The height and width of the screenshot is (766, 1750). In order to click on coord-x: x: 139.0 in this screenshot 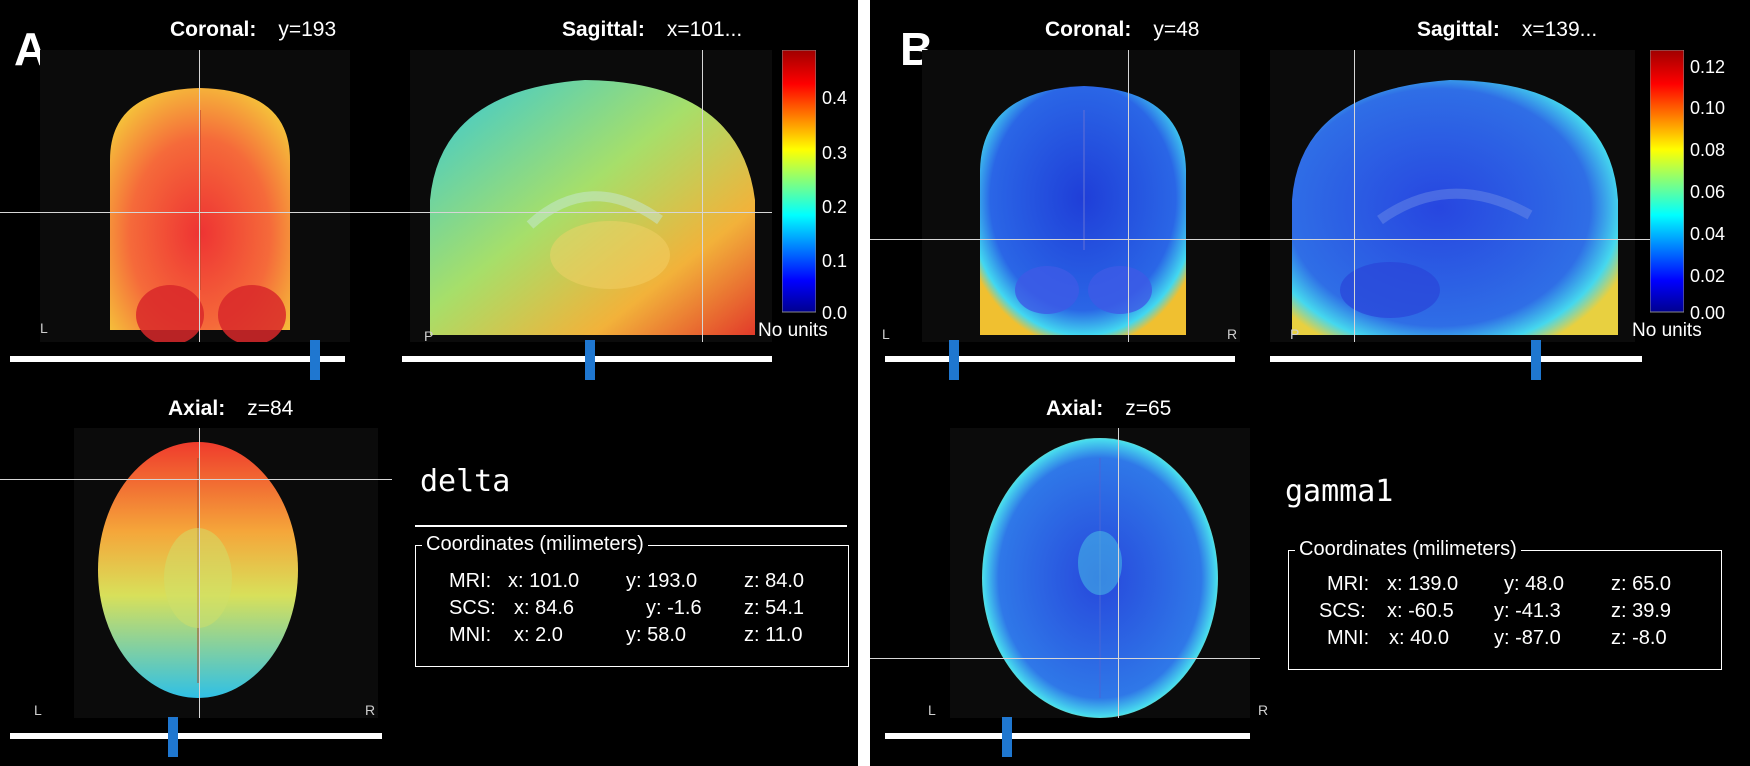, I will do `click(1423, 584)`.